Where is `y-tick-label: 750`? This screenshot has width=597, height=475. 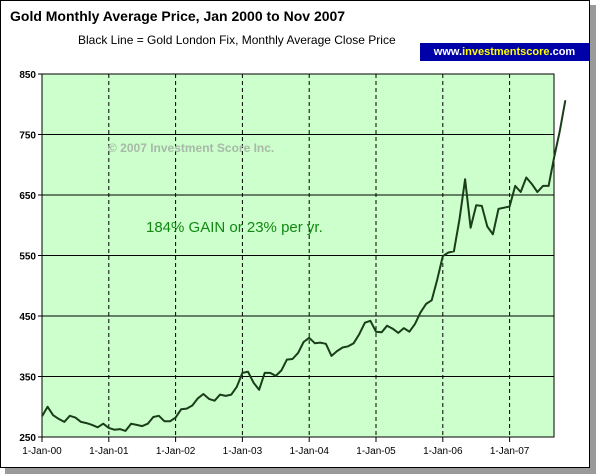 y-tick-label: 750 is located at coordinates (27, 136).